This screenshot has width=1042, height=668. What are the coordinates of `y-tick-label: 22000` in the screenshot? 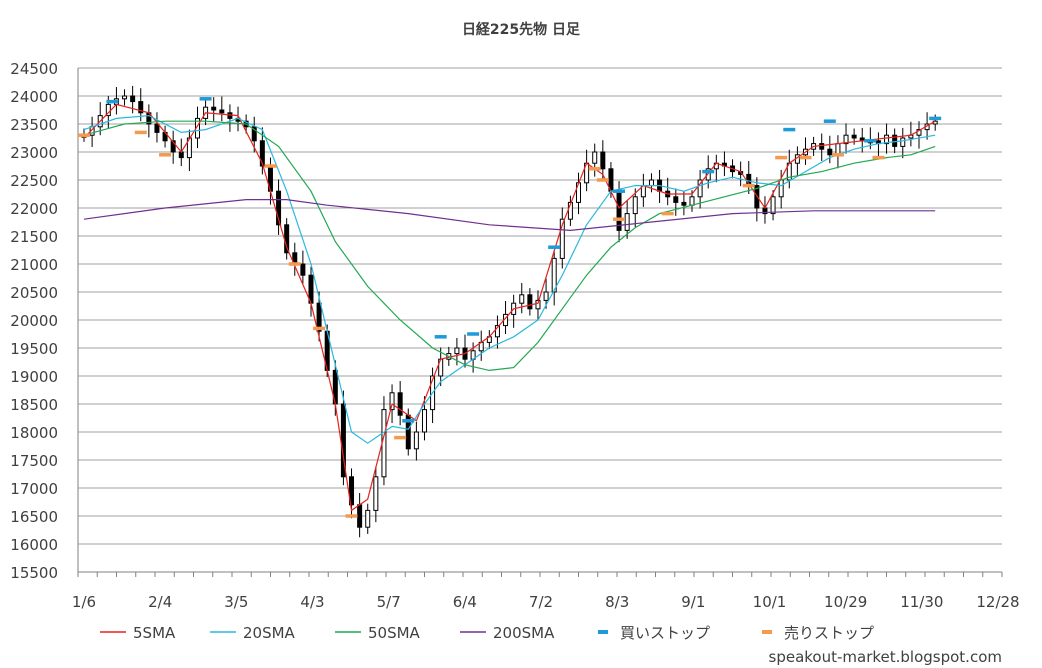 It's located at (34, 209).